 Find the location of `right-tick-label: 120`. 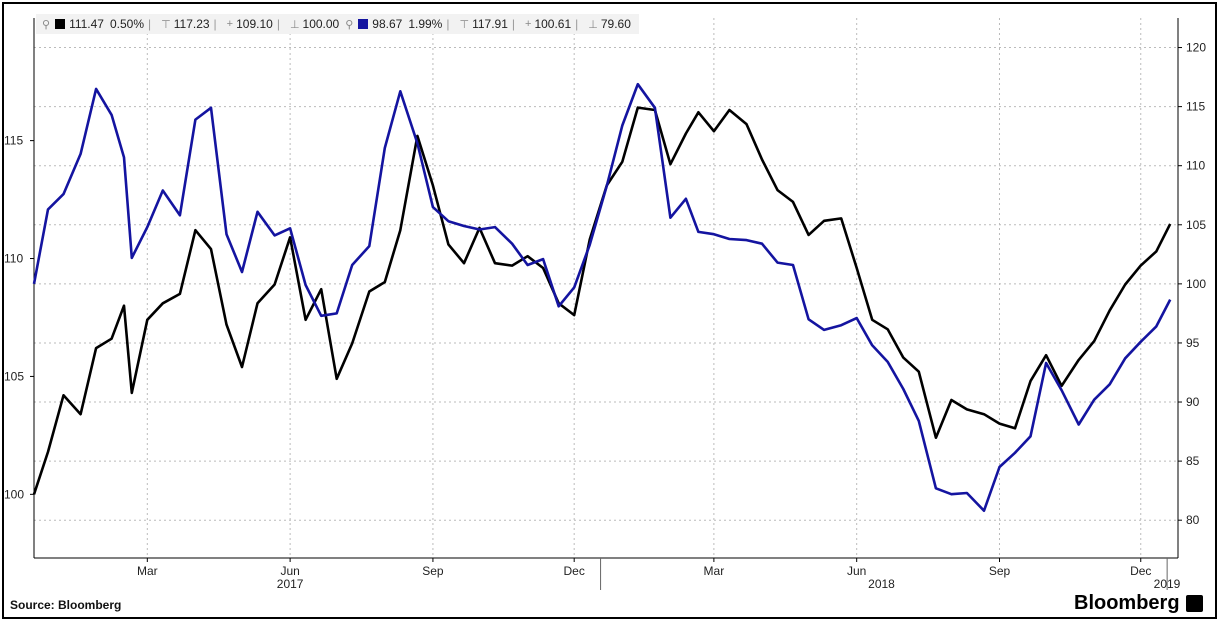

right-tick-label: 120 is located at coordinates (1196, 48).